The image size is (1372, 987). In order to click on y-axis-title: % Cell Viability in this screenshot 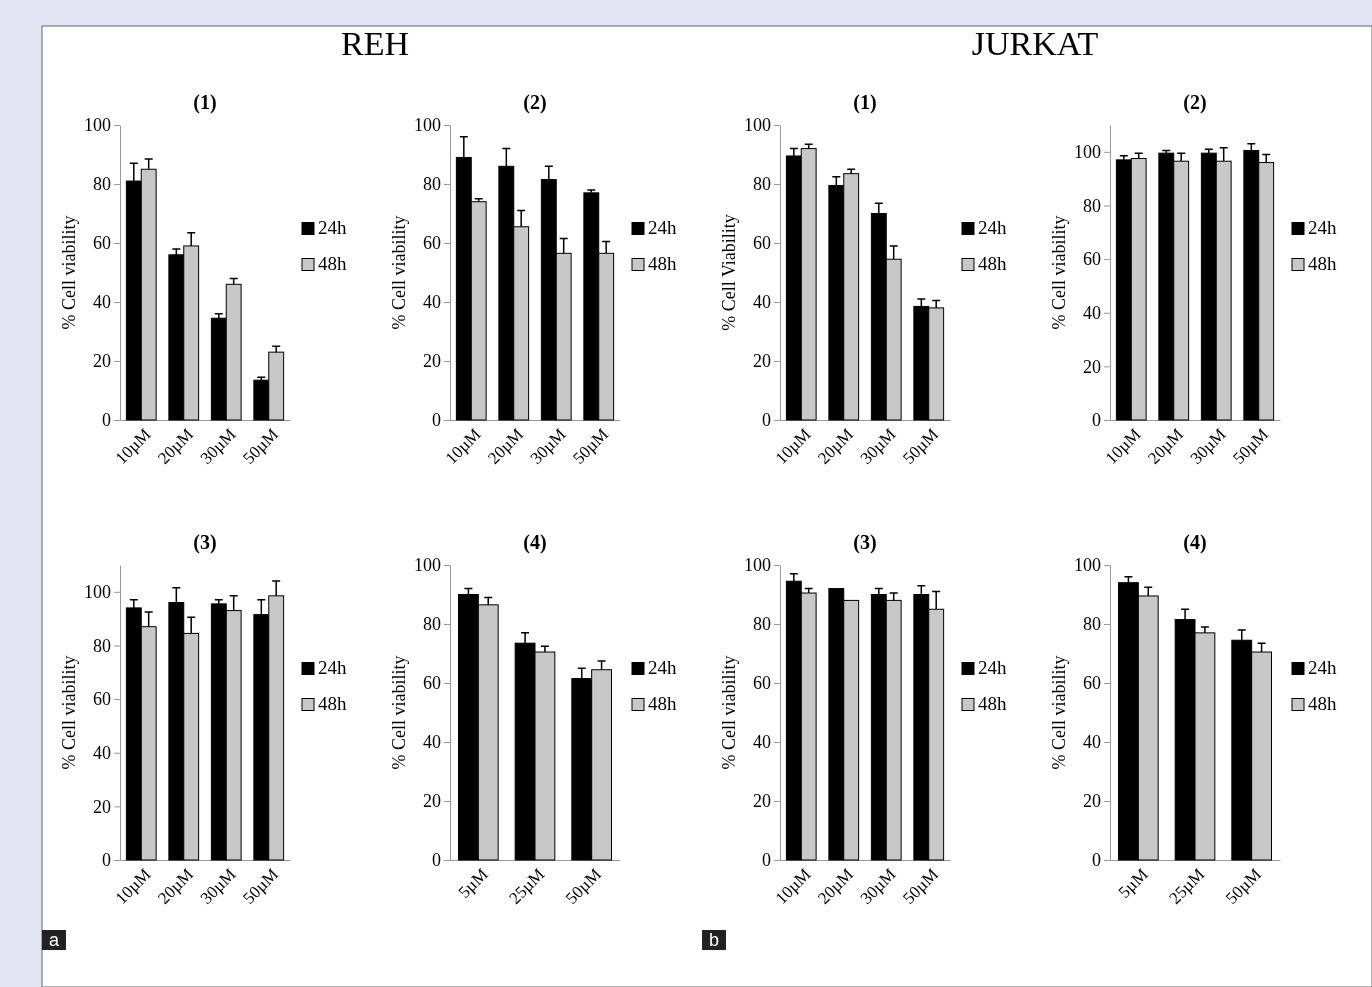, I will do `click(729, 272)`.